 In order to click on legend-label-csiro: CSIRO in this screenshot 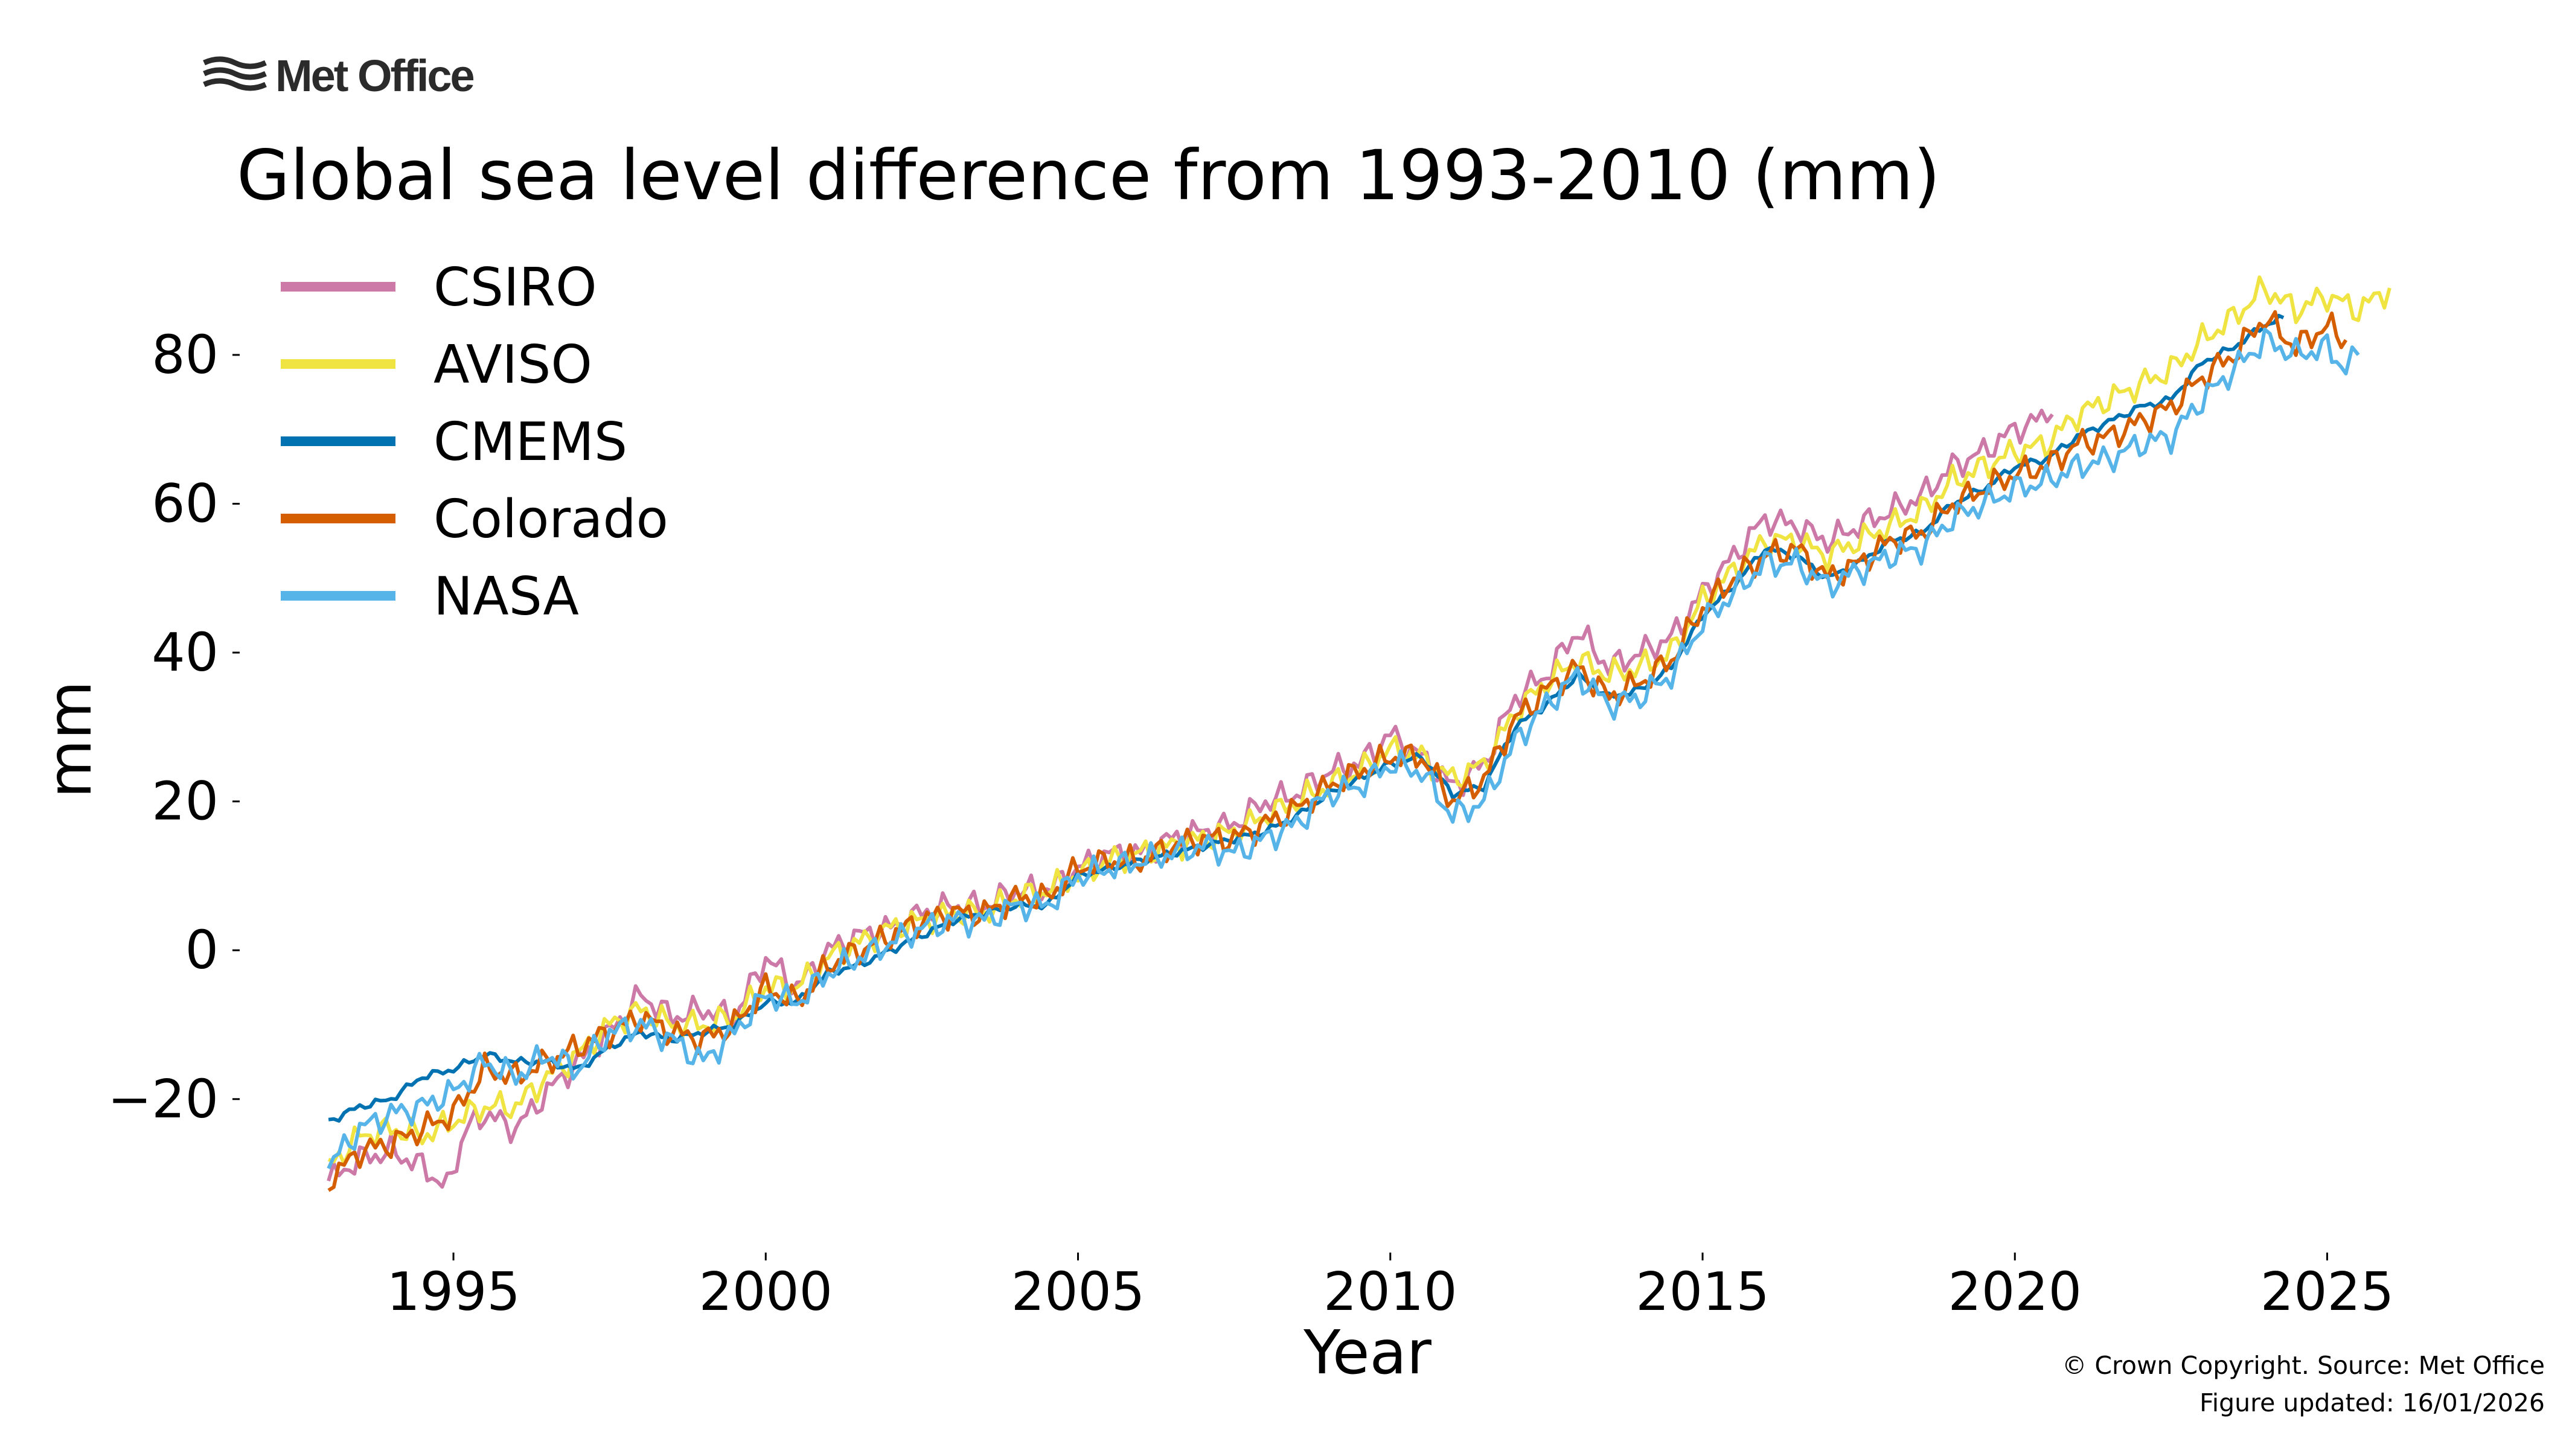, I will do `click(515, 288)`.